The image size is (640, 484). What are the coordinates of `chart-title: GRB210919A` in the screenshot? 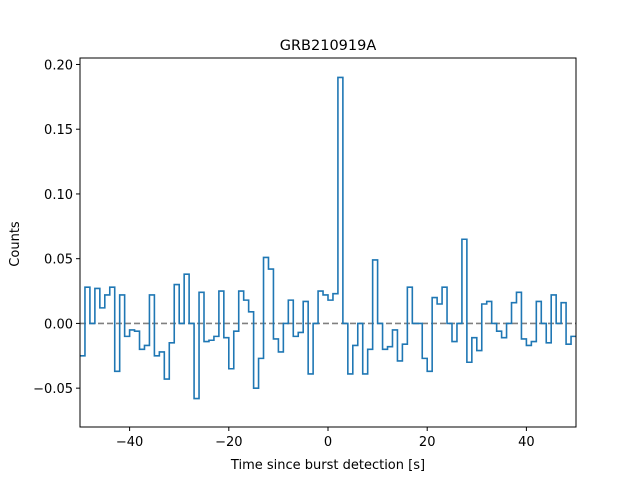 It's located at (328, 46).